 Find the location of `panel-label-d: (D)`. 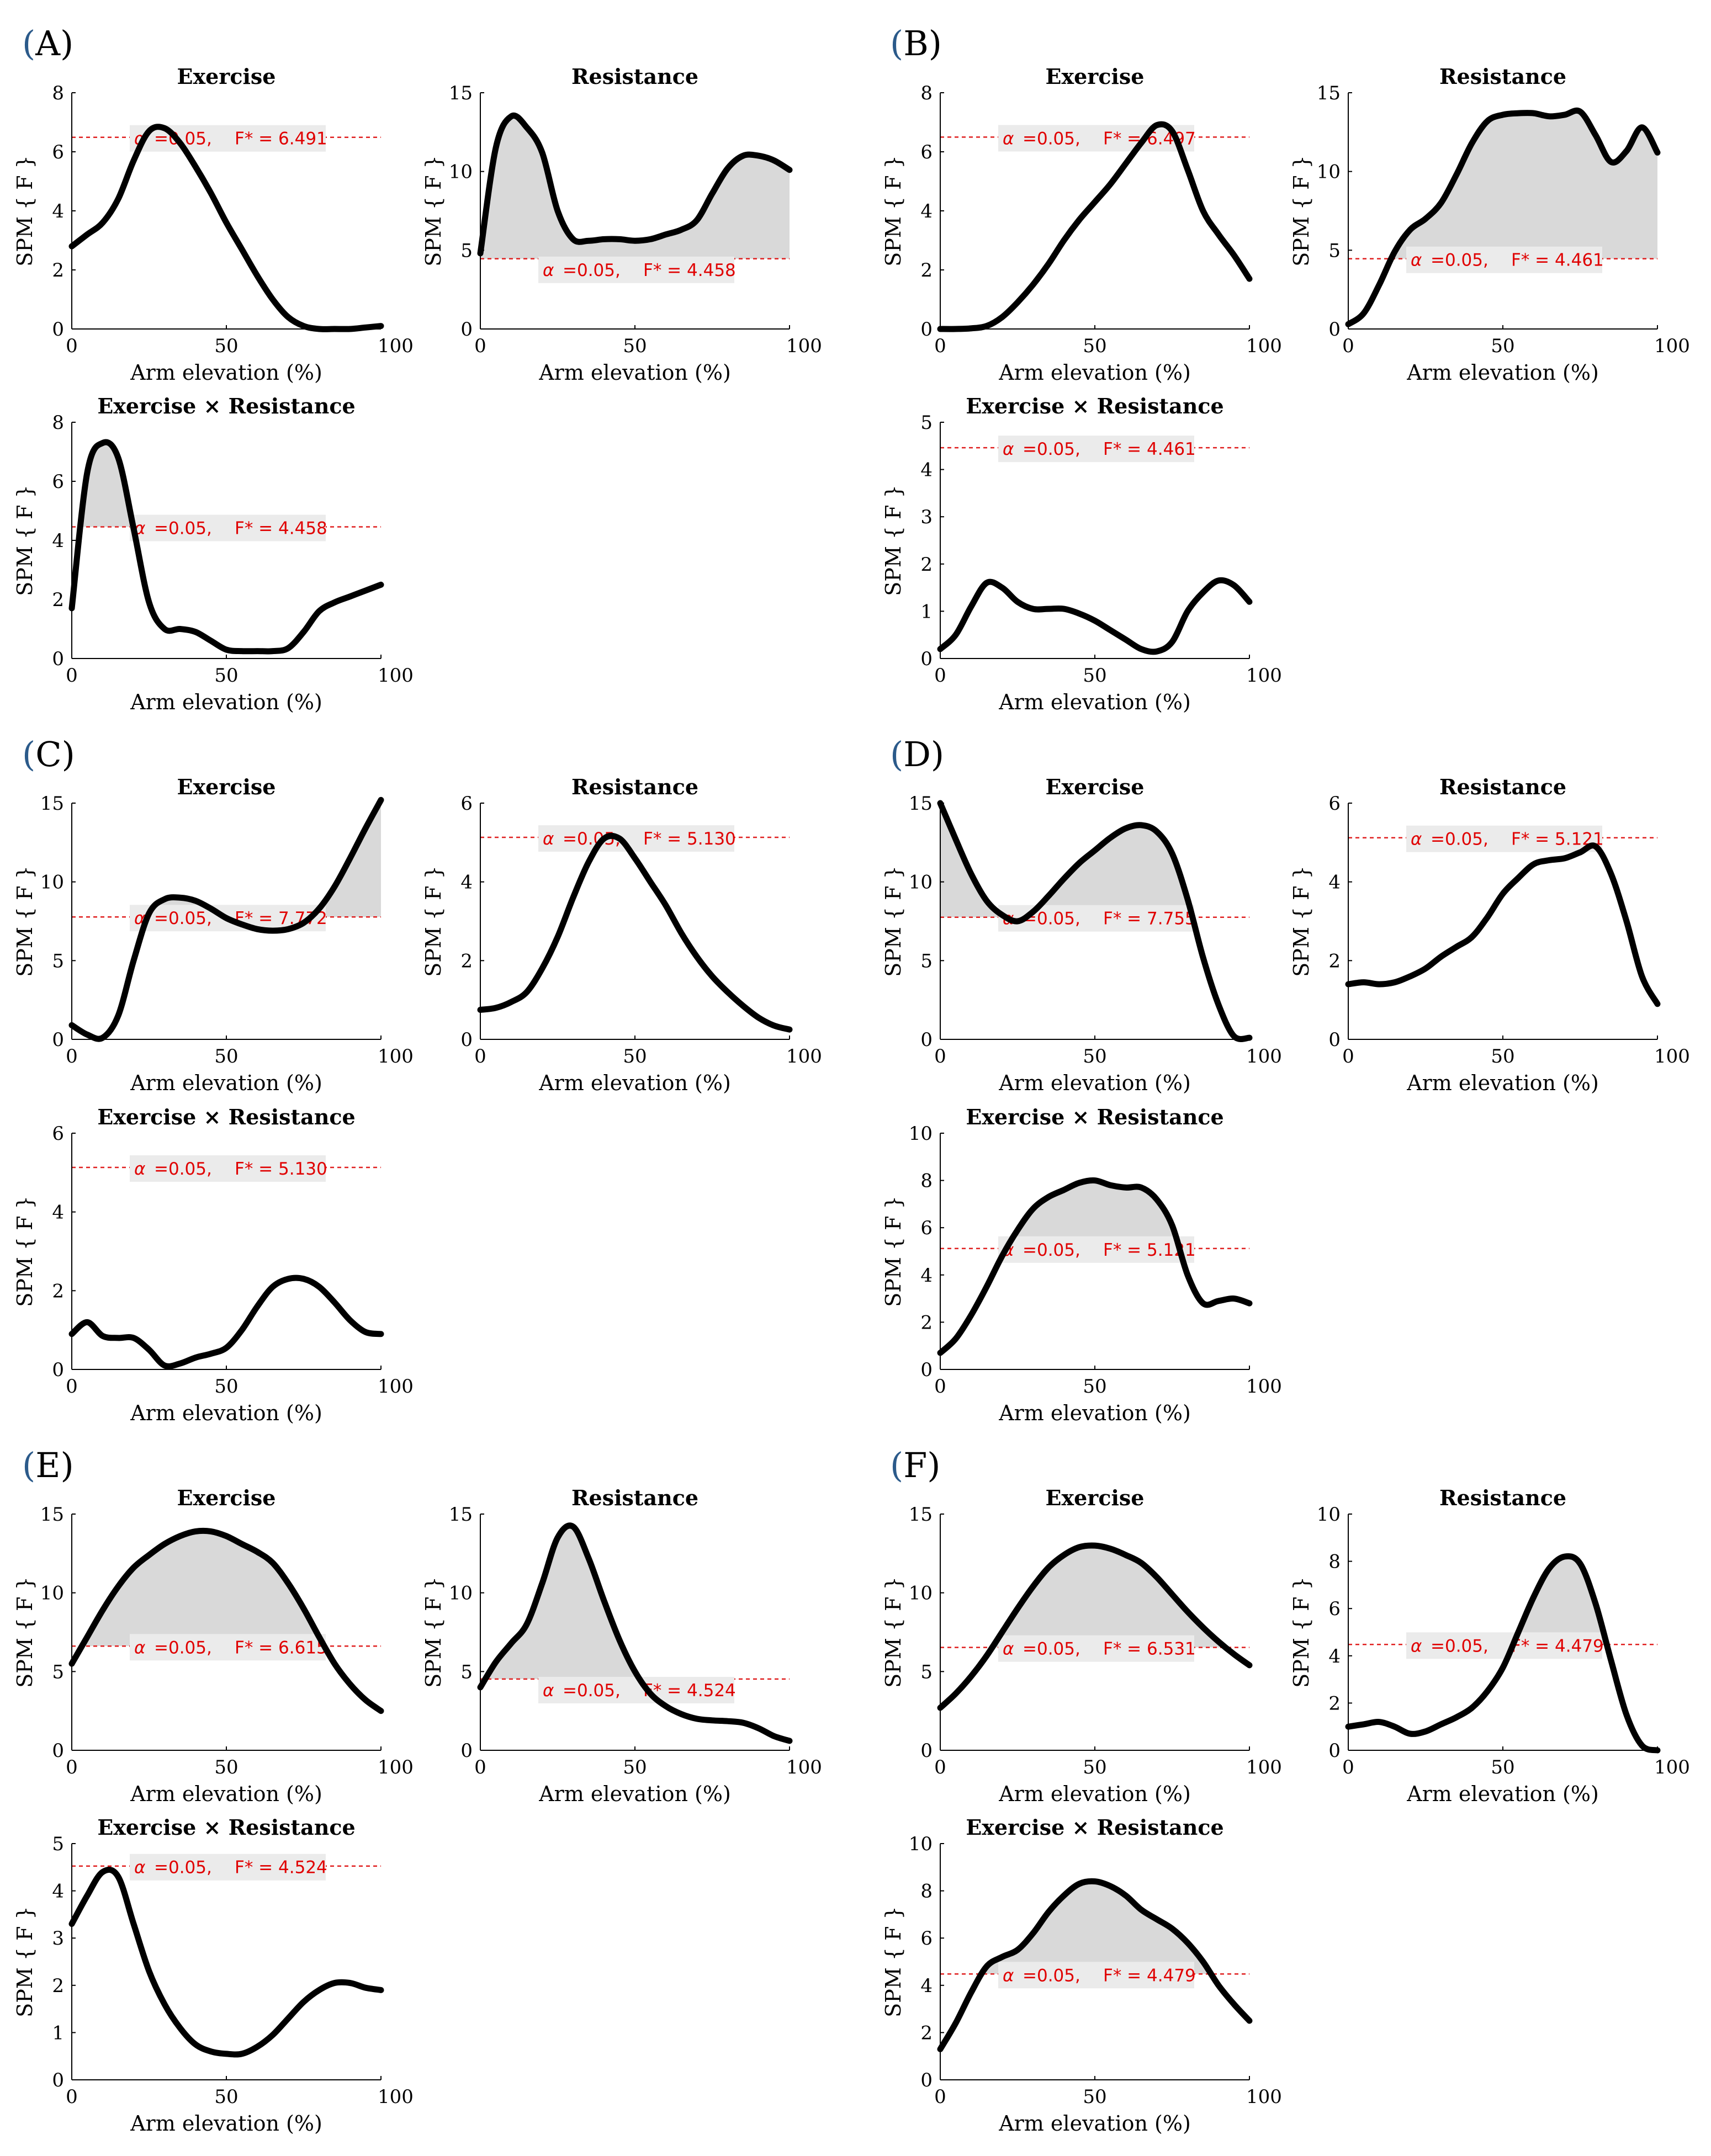

panel-label-d: (D) is located at coordinates (917, 754).